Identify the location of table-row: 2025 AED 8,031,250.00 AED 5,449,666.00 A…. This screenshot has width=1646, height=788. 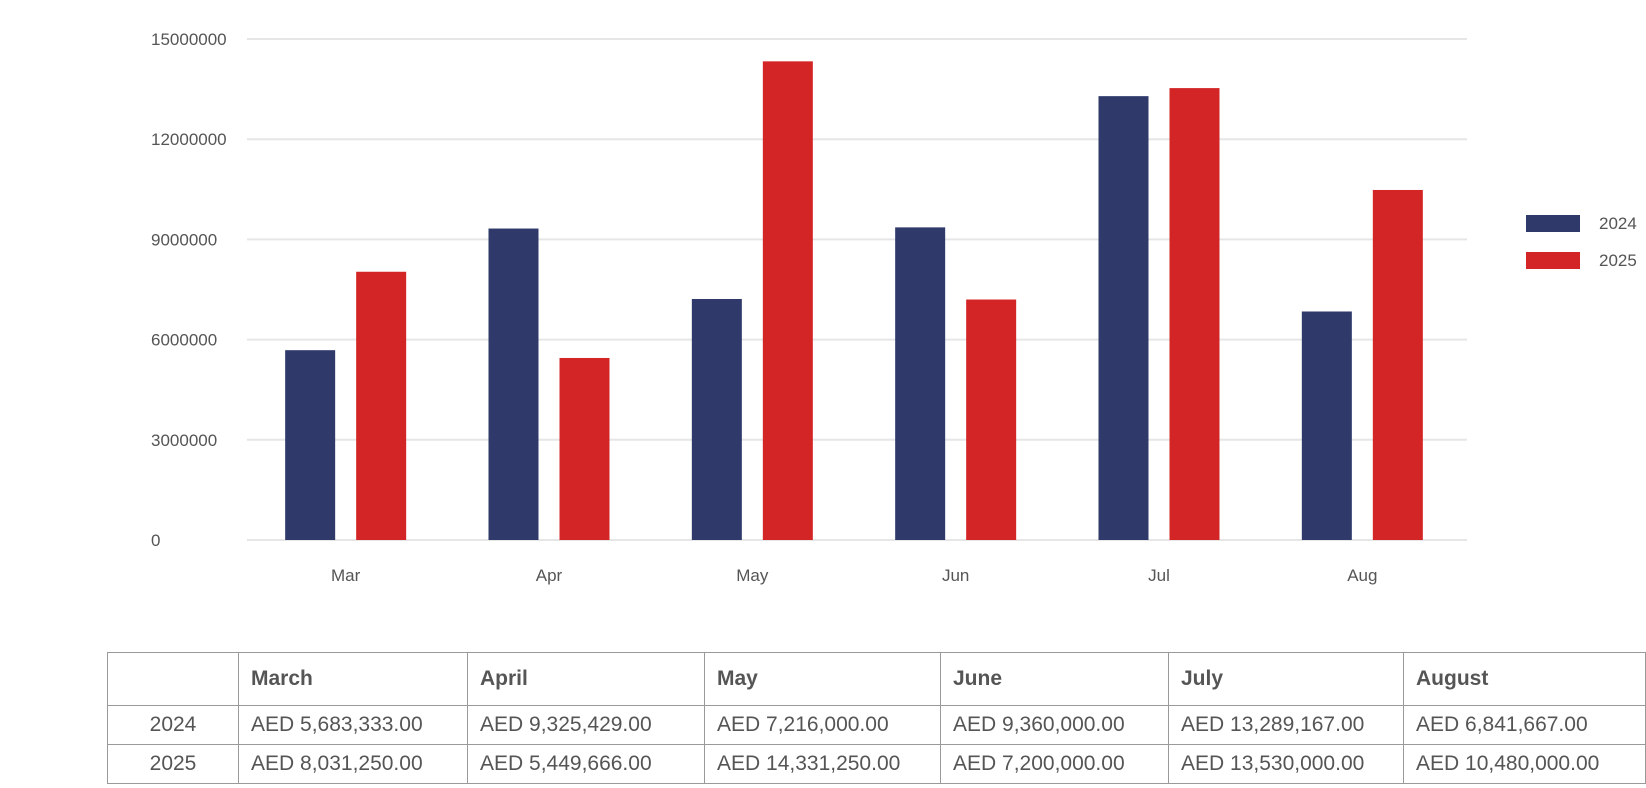
(876, 764).